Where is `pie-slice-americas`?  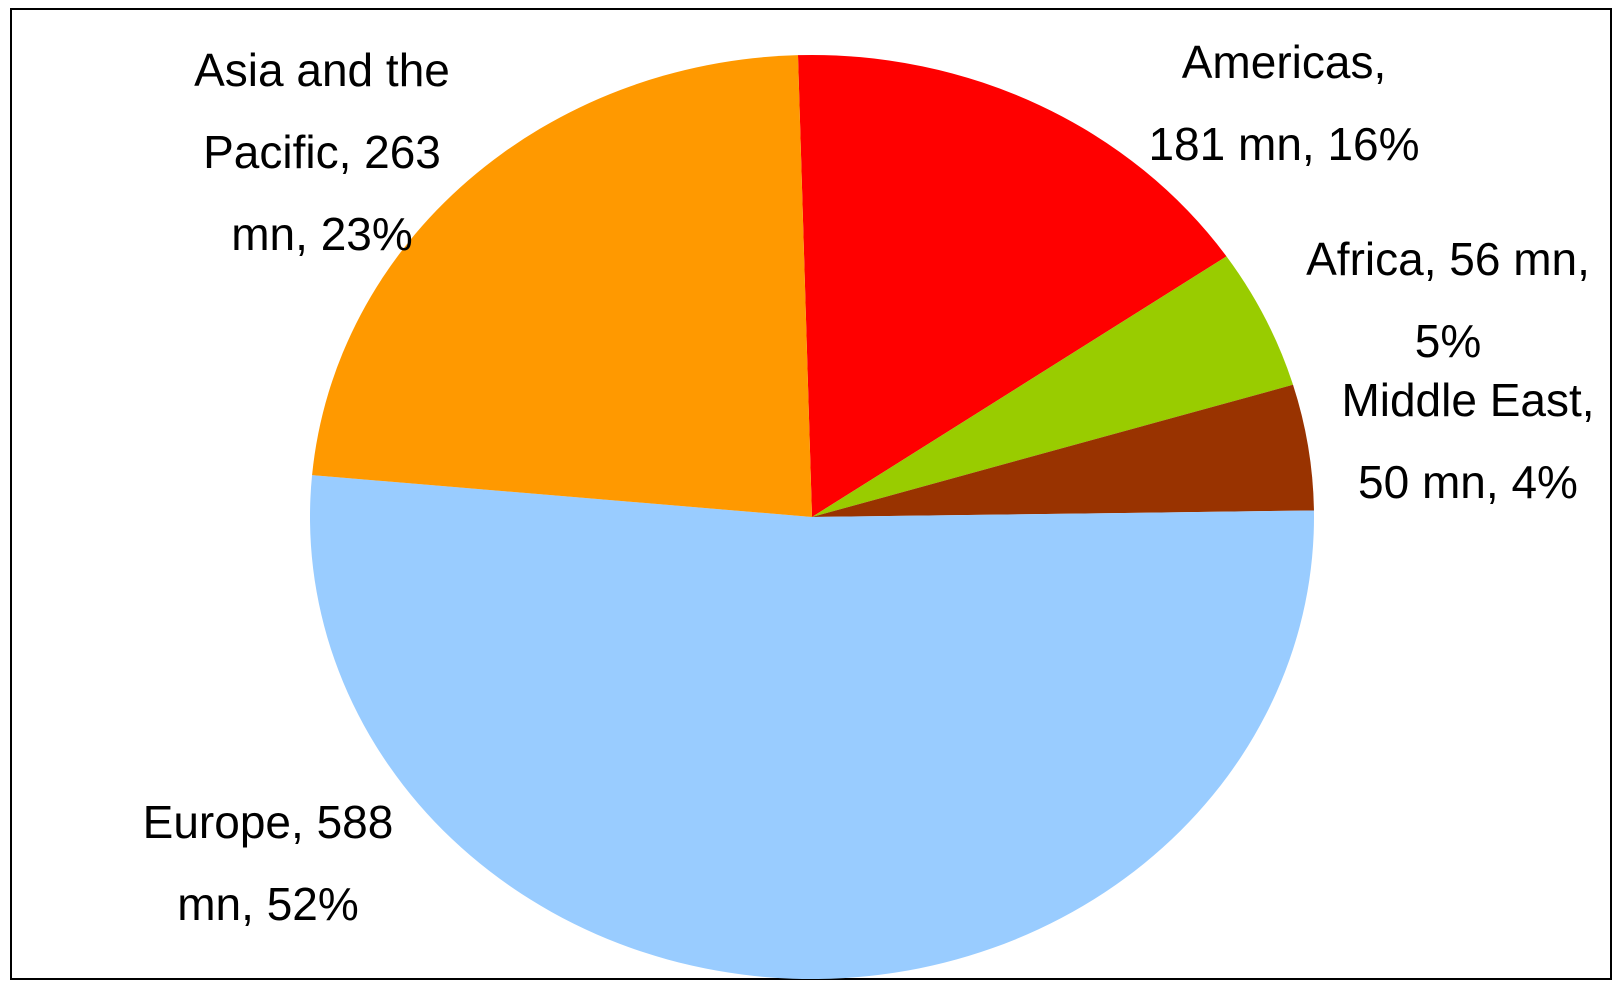
pie-slice-americas is located at coordinates (1012, 286).